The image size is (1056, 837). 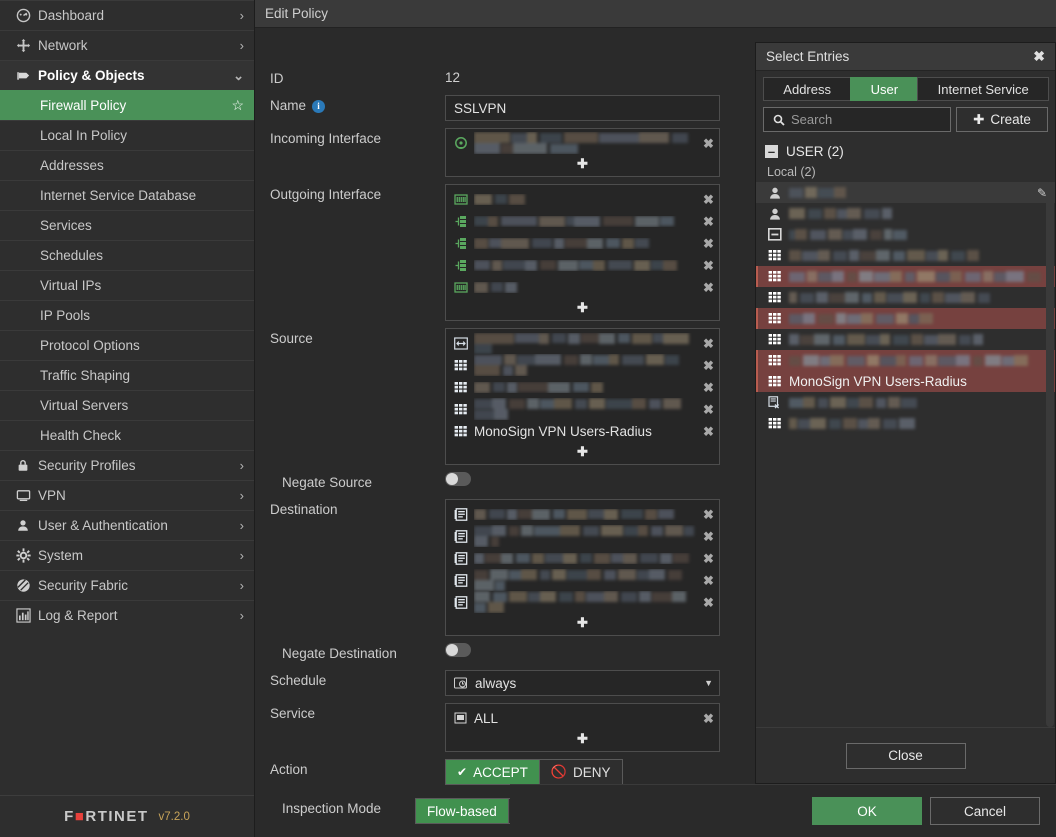 I want to click on tab-internet-service: Internet Service, so click(x=983, y=89).